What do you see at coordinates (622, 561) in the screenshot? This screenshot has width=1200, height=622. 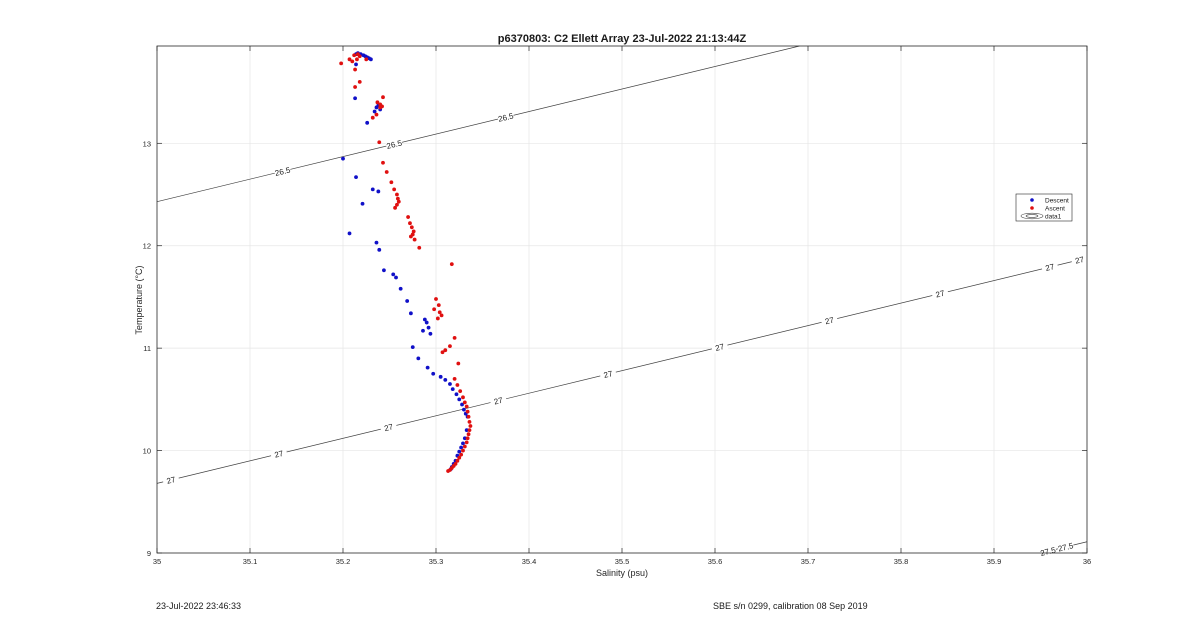 I see `x-tick-label: 35.5` at bounding box center [622, 561].